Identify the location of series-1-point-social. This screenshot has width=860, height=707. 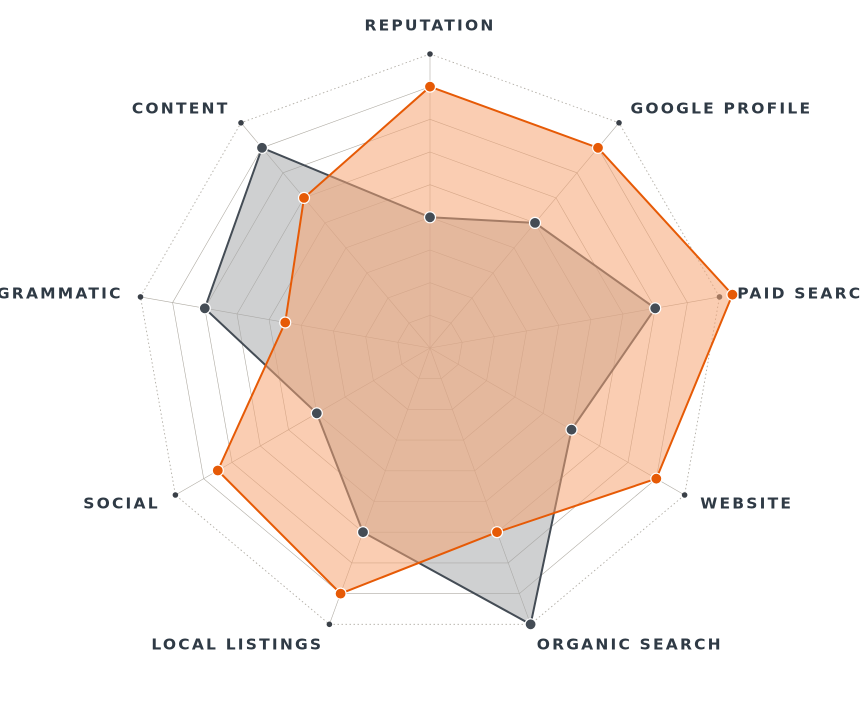
(316, 413).